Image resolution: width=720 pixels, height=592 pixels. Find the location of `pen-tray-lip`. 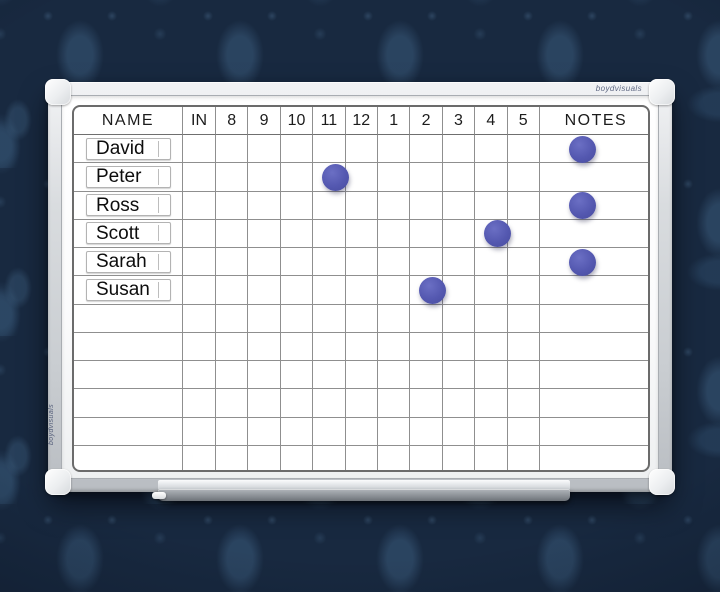

pen-tray-lip is located at coordinates (364, 495).